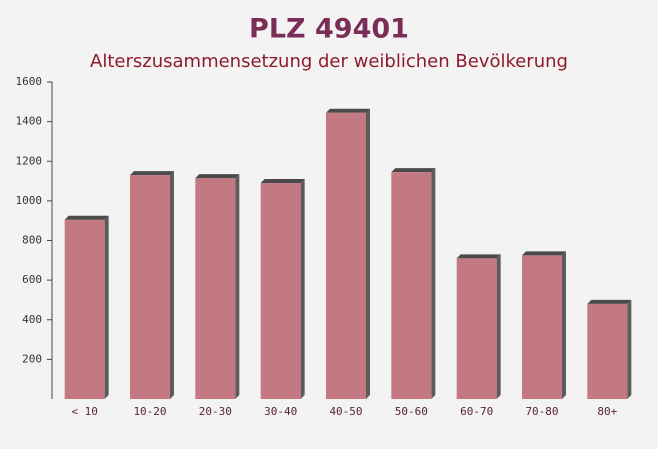 This screenshot has width=658, height=449. Describe the element at coordinates (29, 200) in the screenshot. I see `y-tick-label: 1000` at that location.